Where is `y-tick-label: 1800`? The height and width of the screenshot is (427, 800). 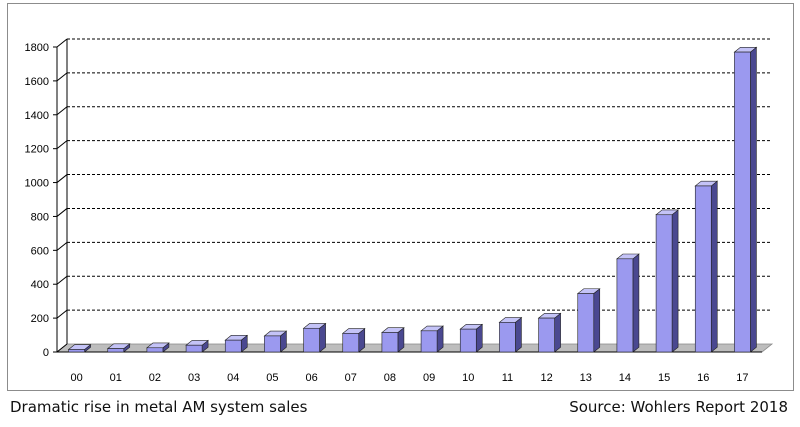
y-tick-label: 1800 is located at coordinates (37, 48).